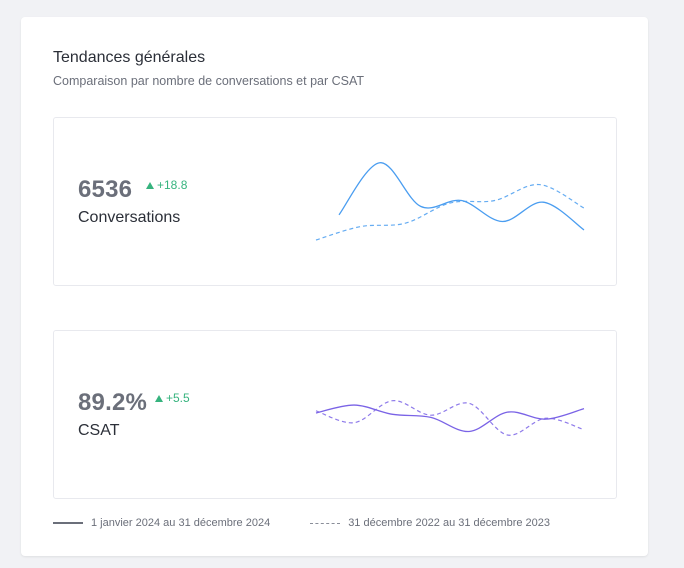 This screenshot has height=568, width=684. Describe the element at coordinates (129, 57) in the screenshot. I see `card-title: Tendances générales` at that location.